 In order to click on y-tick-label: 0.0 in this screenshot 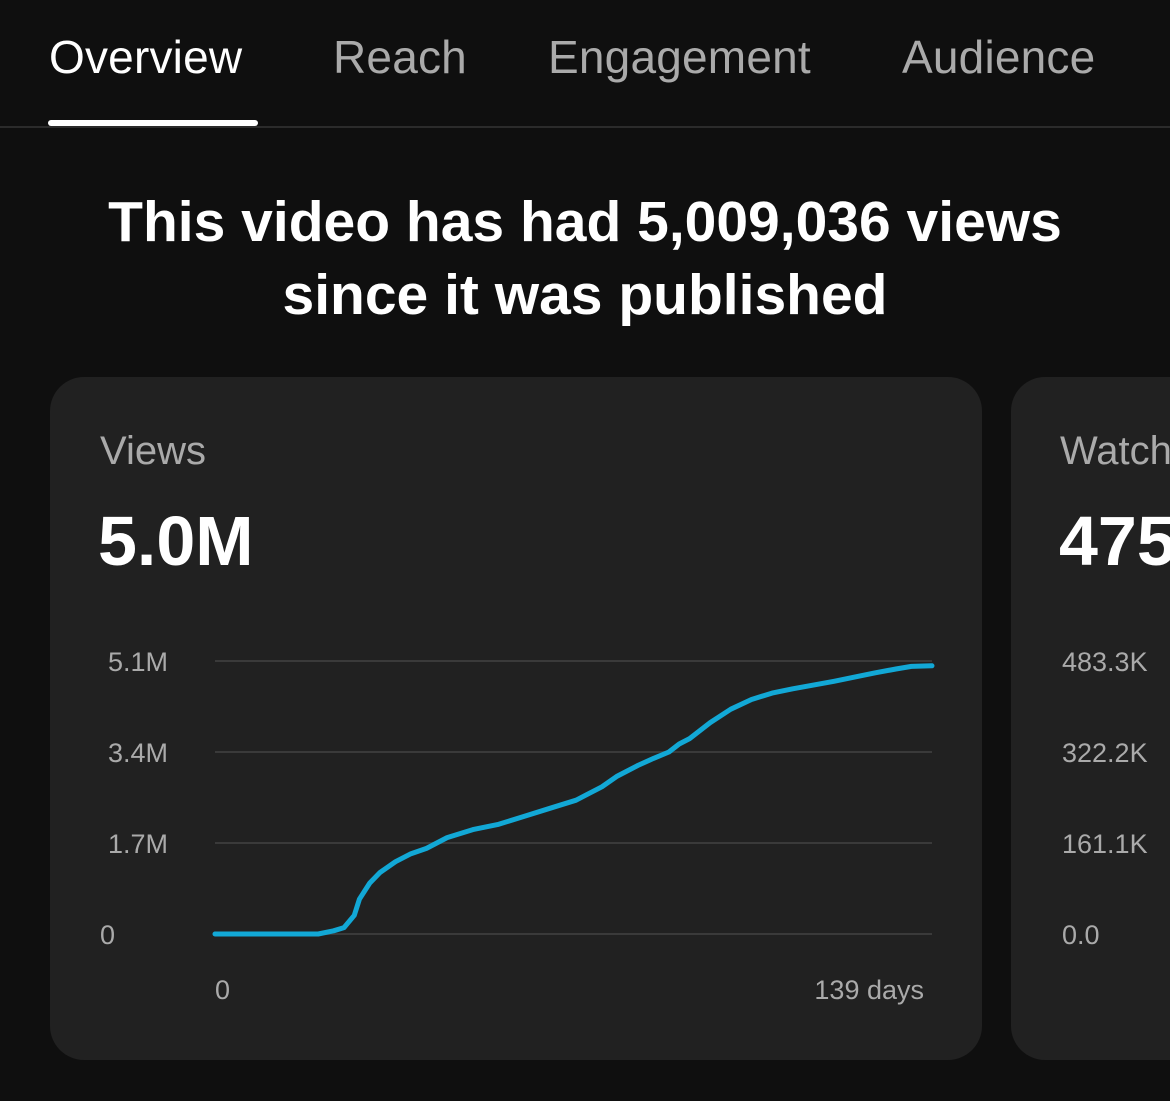, I will do `click(1081, 935)`.